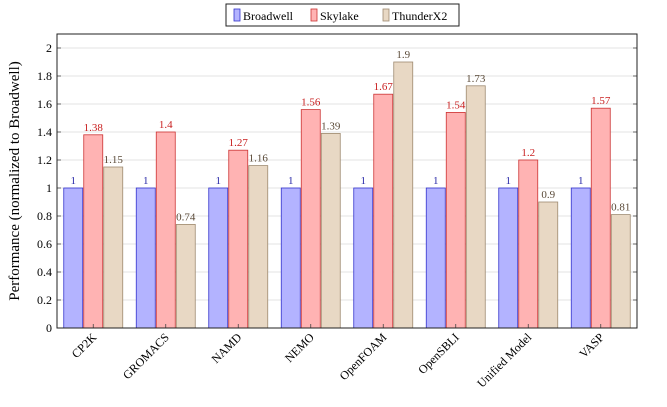 The width and height of the screenshot is (667, 407). What do you see at coordinates (384, 87) in the screenshot?
I see `data-label: 1.67` at bounding box center [384, 87].